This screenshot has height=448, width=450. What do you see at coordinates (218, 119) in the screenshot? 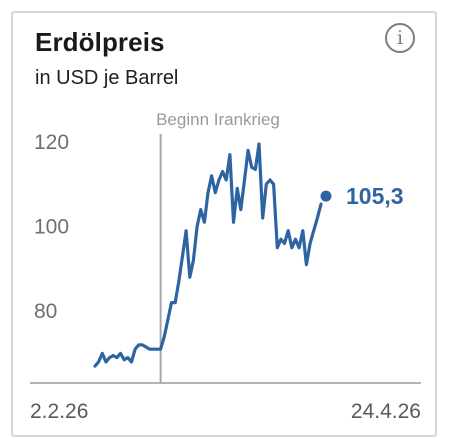
I see `annotation-label: Beginn Irankrieg` at bounding box center [218, 119].